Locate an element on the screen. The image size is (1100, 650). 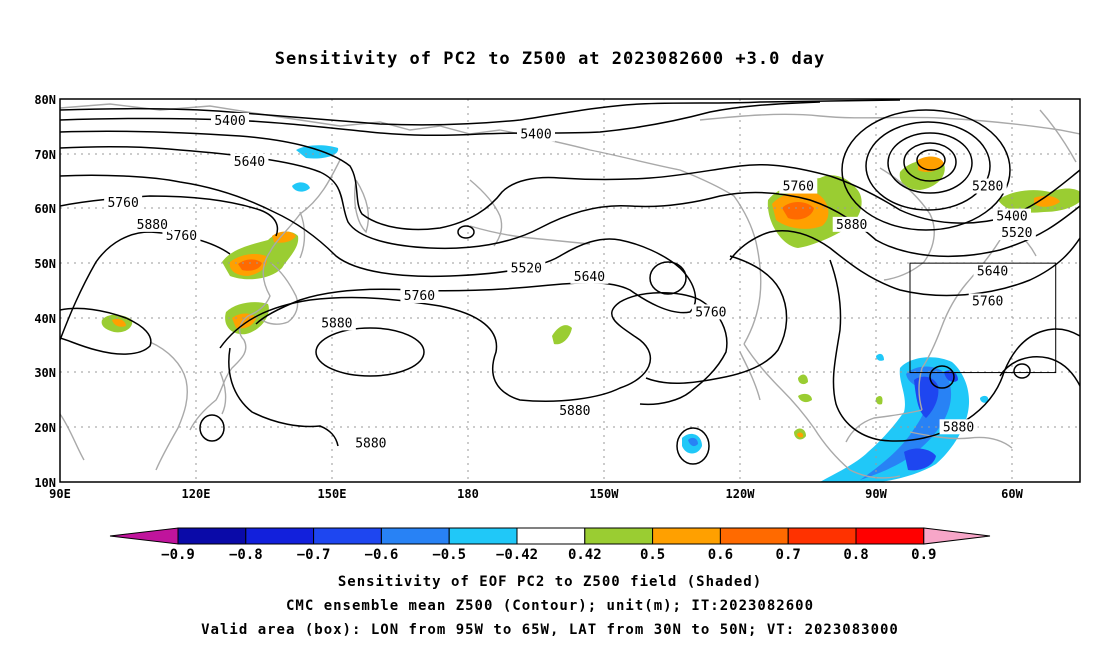
contour-5880-d is located at coordinates (954, 350).